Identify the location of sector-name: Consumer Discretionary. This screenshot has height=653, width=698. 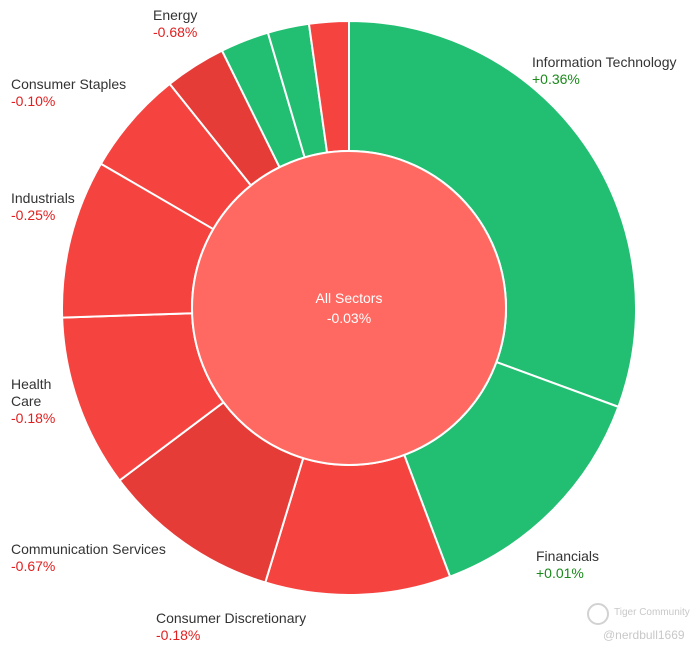
(231, 618).